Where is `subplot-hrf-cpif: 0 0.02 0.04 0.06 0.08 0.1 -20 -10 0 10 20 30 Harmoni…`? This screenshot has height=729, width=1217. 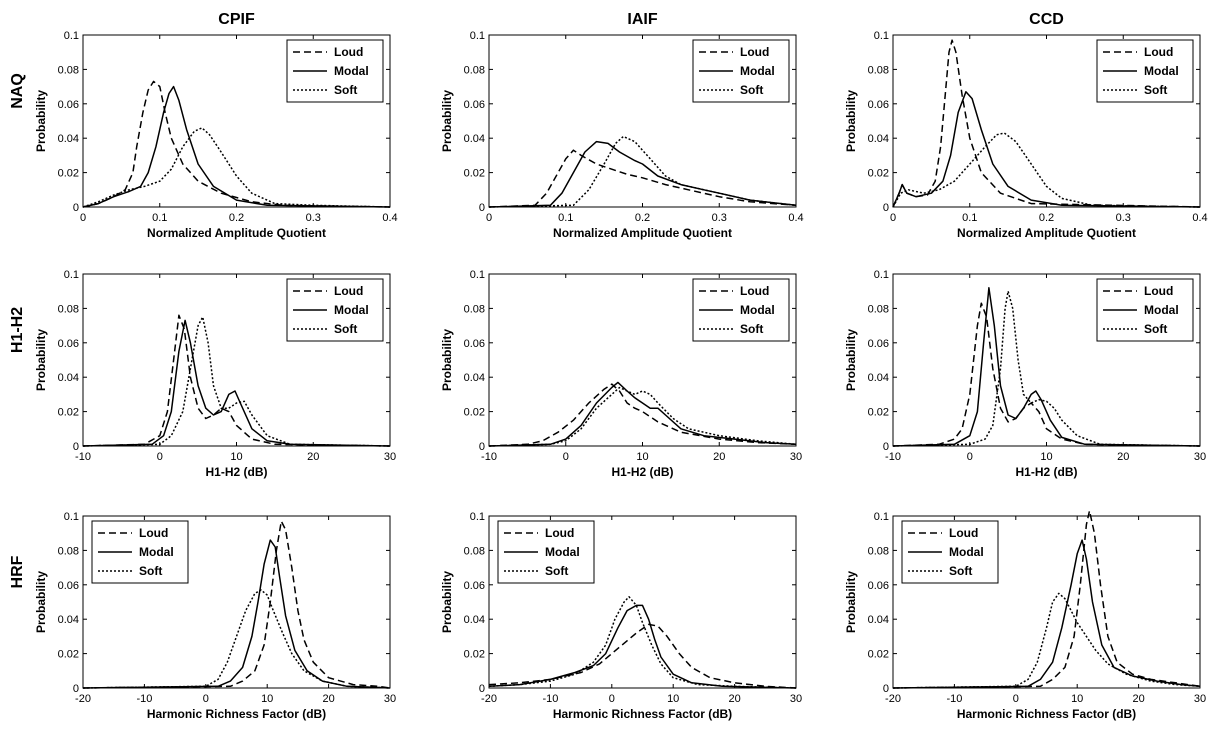 subplot-hrf-cpif: 0 0.02 0.04 0.06 0.08 0.1 -20 -10 0 10 20 30 Harmoni… is located at coordinates (215, 616).